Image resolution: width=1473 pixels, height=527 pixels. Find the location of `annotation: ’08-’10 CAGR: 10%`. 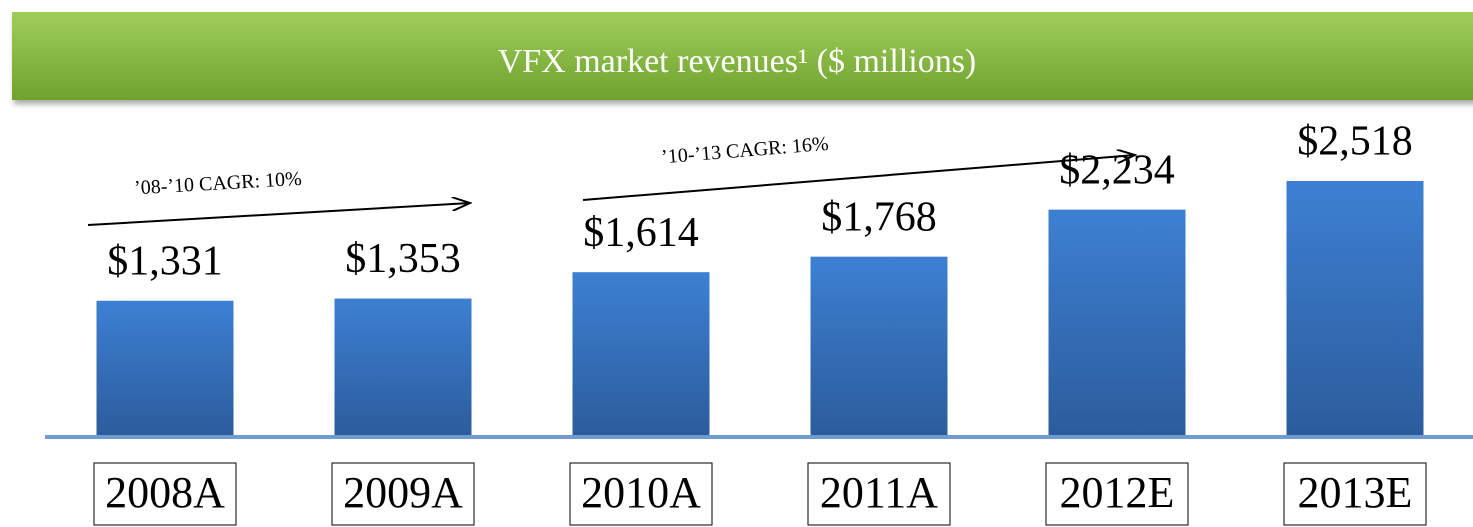

annotation: ’08-’10 CAGR: 10% is located at coordinates (218, 184).